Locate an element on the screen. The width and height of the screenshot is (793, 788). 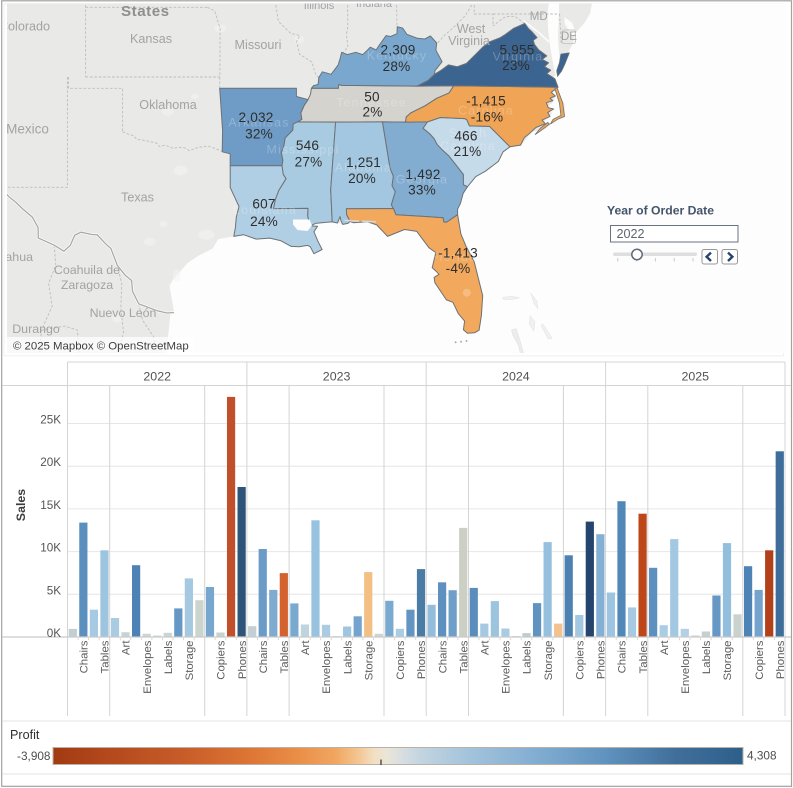
svg-text: 1,251 is located at coordinates (363, 162).